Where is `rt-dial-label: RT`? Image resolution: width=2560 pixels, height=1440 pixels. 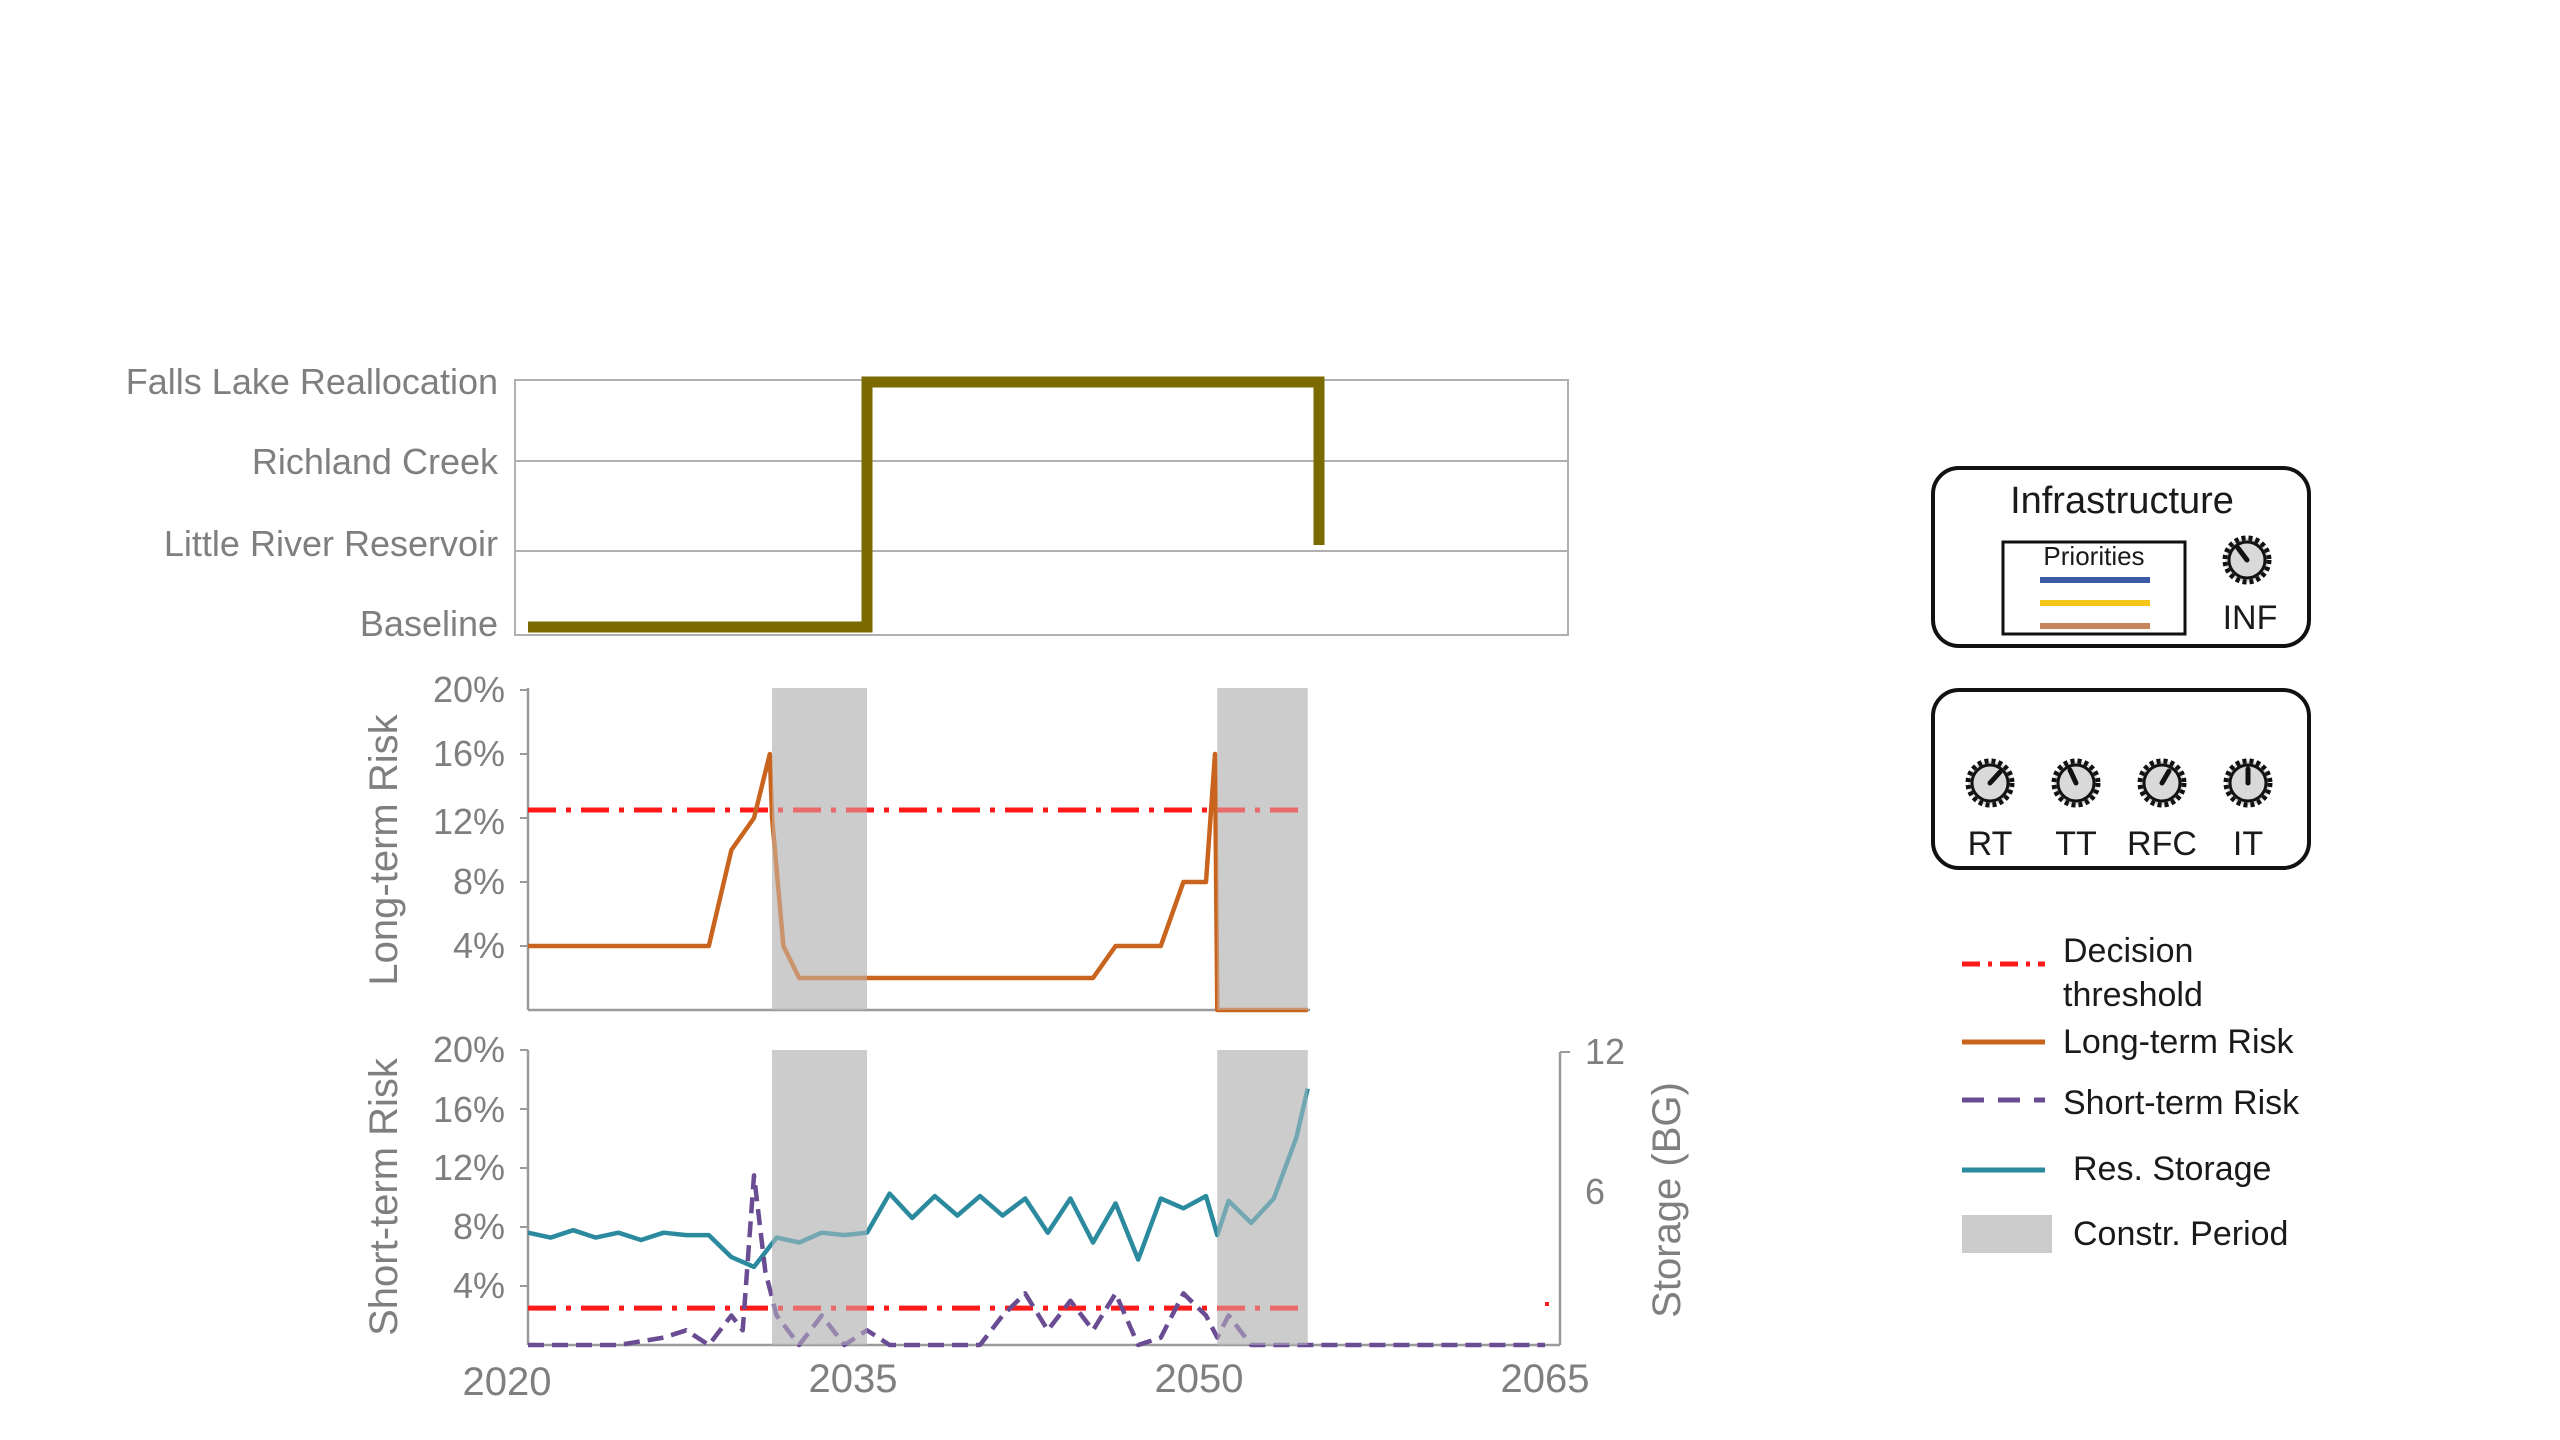
rt-dial-label: RT is located at coordinates (1990, 844).